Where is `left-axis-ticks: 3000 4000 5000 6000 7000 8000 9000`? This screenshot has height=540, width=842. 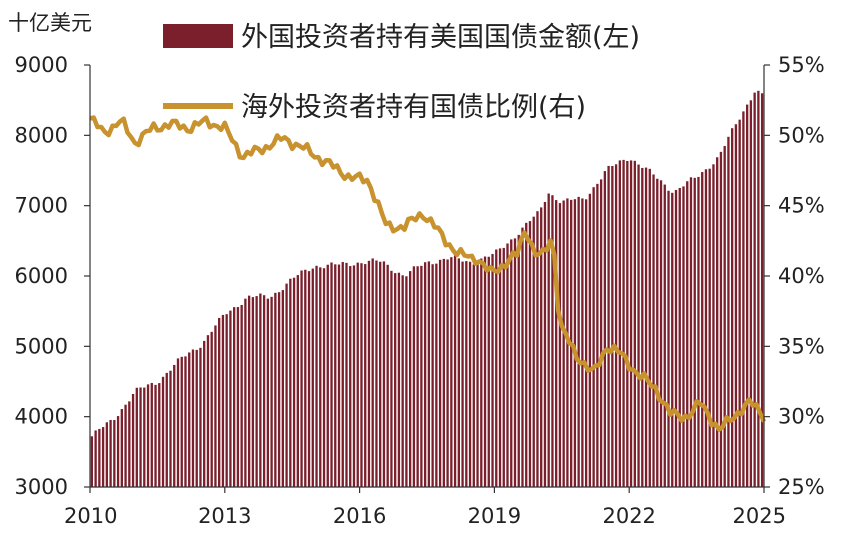
left-axis-ticks: 3000 4000 5000 6000 7000 8000 9000 is located at coordinates (52, 276).